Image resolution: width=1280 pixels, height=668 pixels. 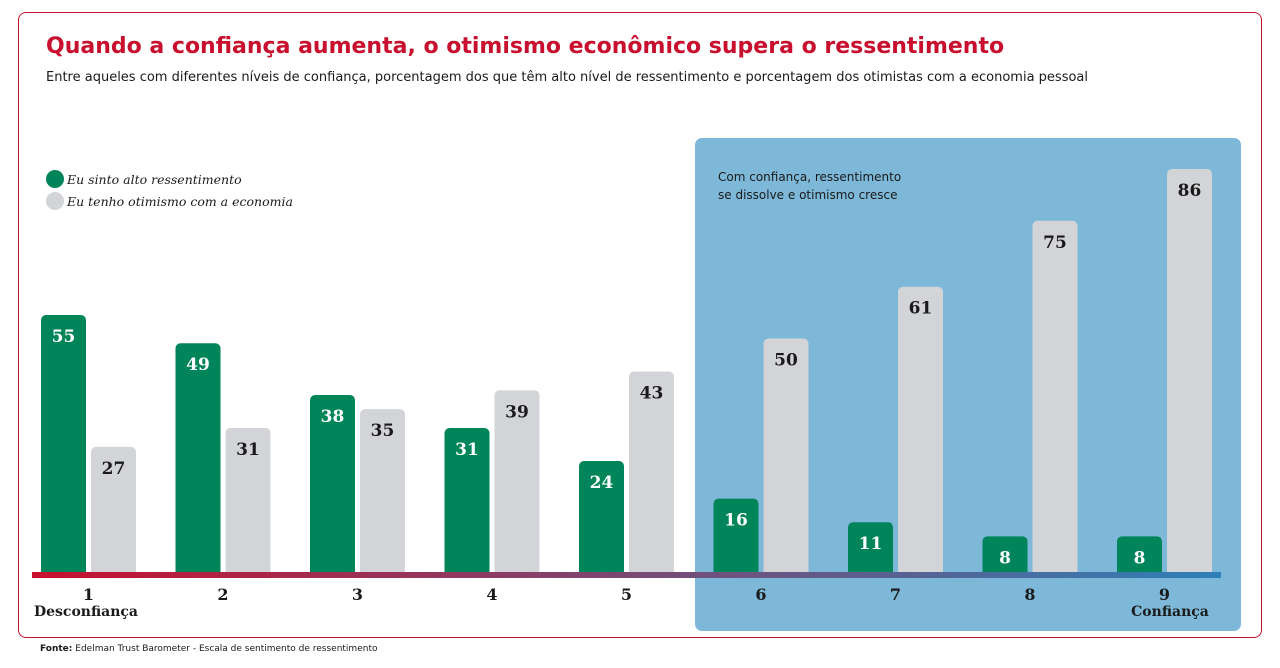 What do you see at coordinates (88, 594) in the screenshot?
I see `category-label-1: 1` at bounding box center [88, 594].